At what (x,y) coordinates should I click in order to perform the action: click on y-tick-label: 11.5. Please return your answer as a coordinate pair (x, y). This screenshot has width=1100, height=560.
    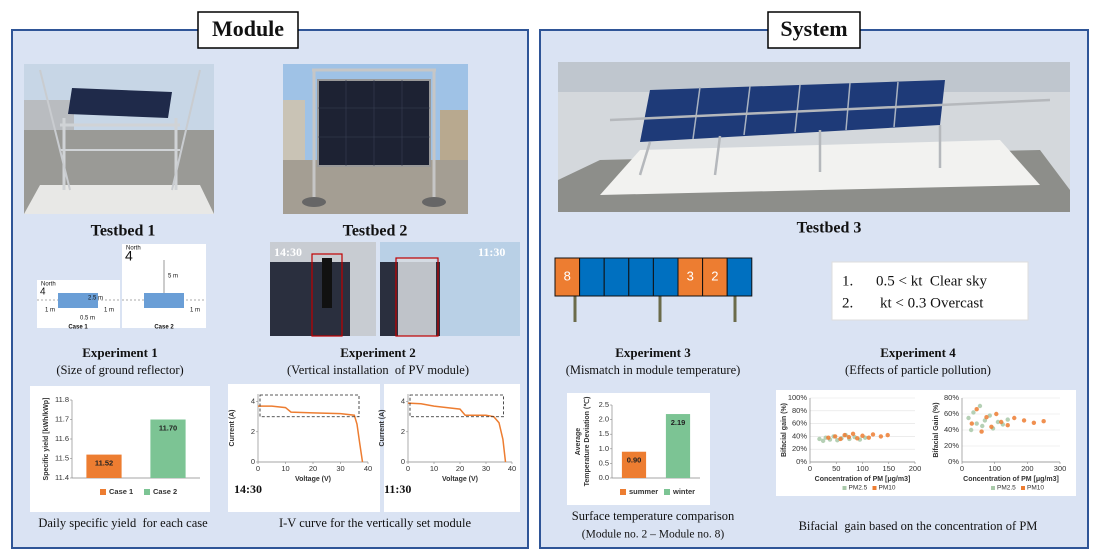
    Looking at the image, I should click on (62, 457).